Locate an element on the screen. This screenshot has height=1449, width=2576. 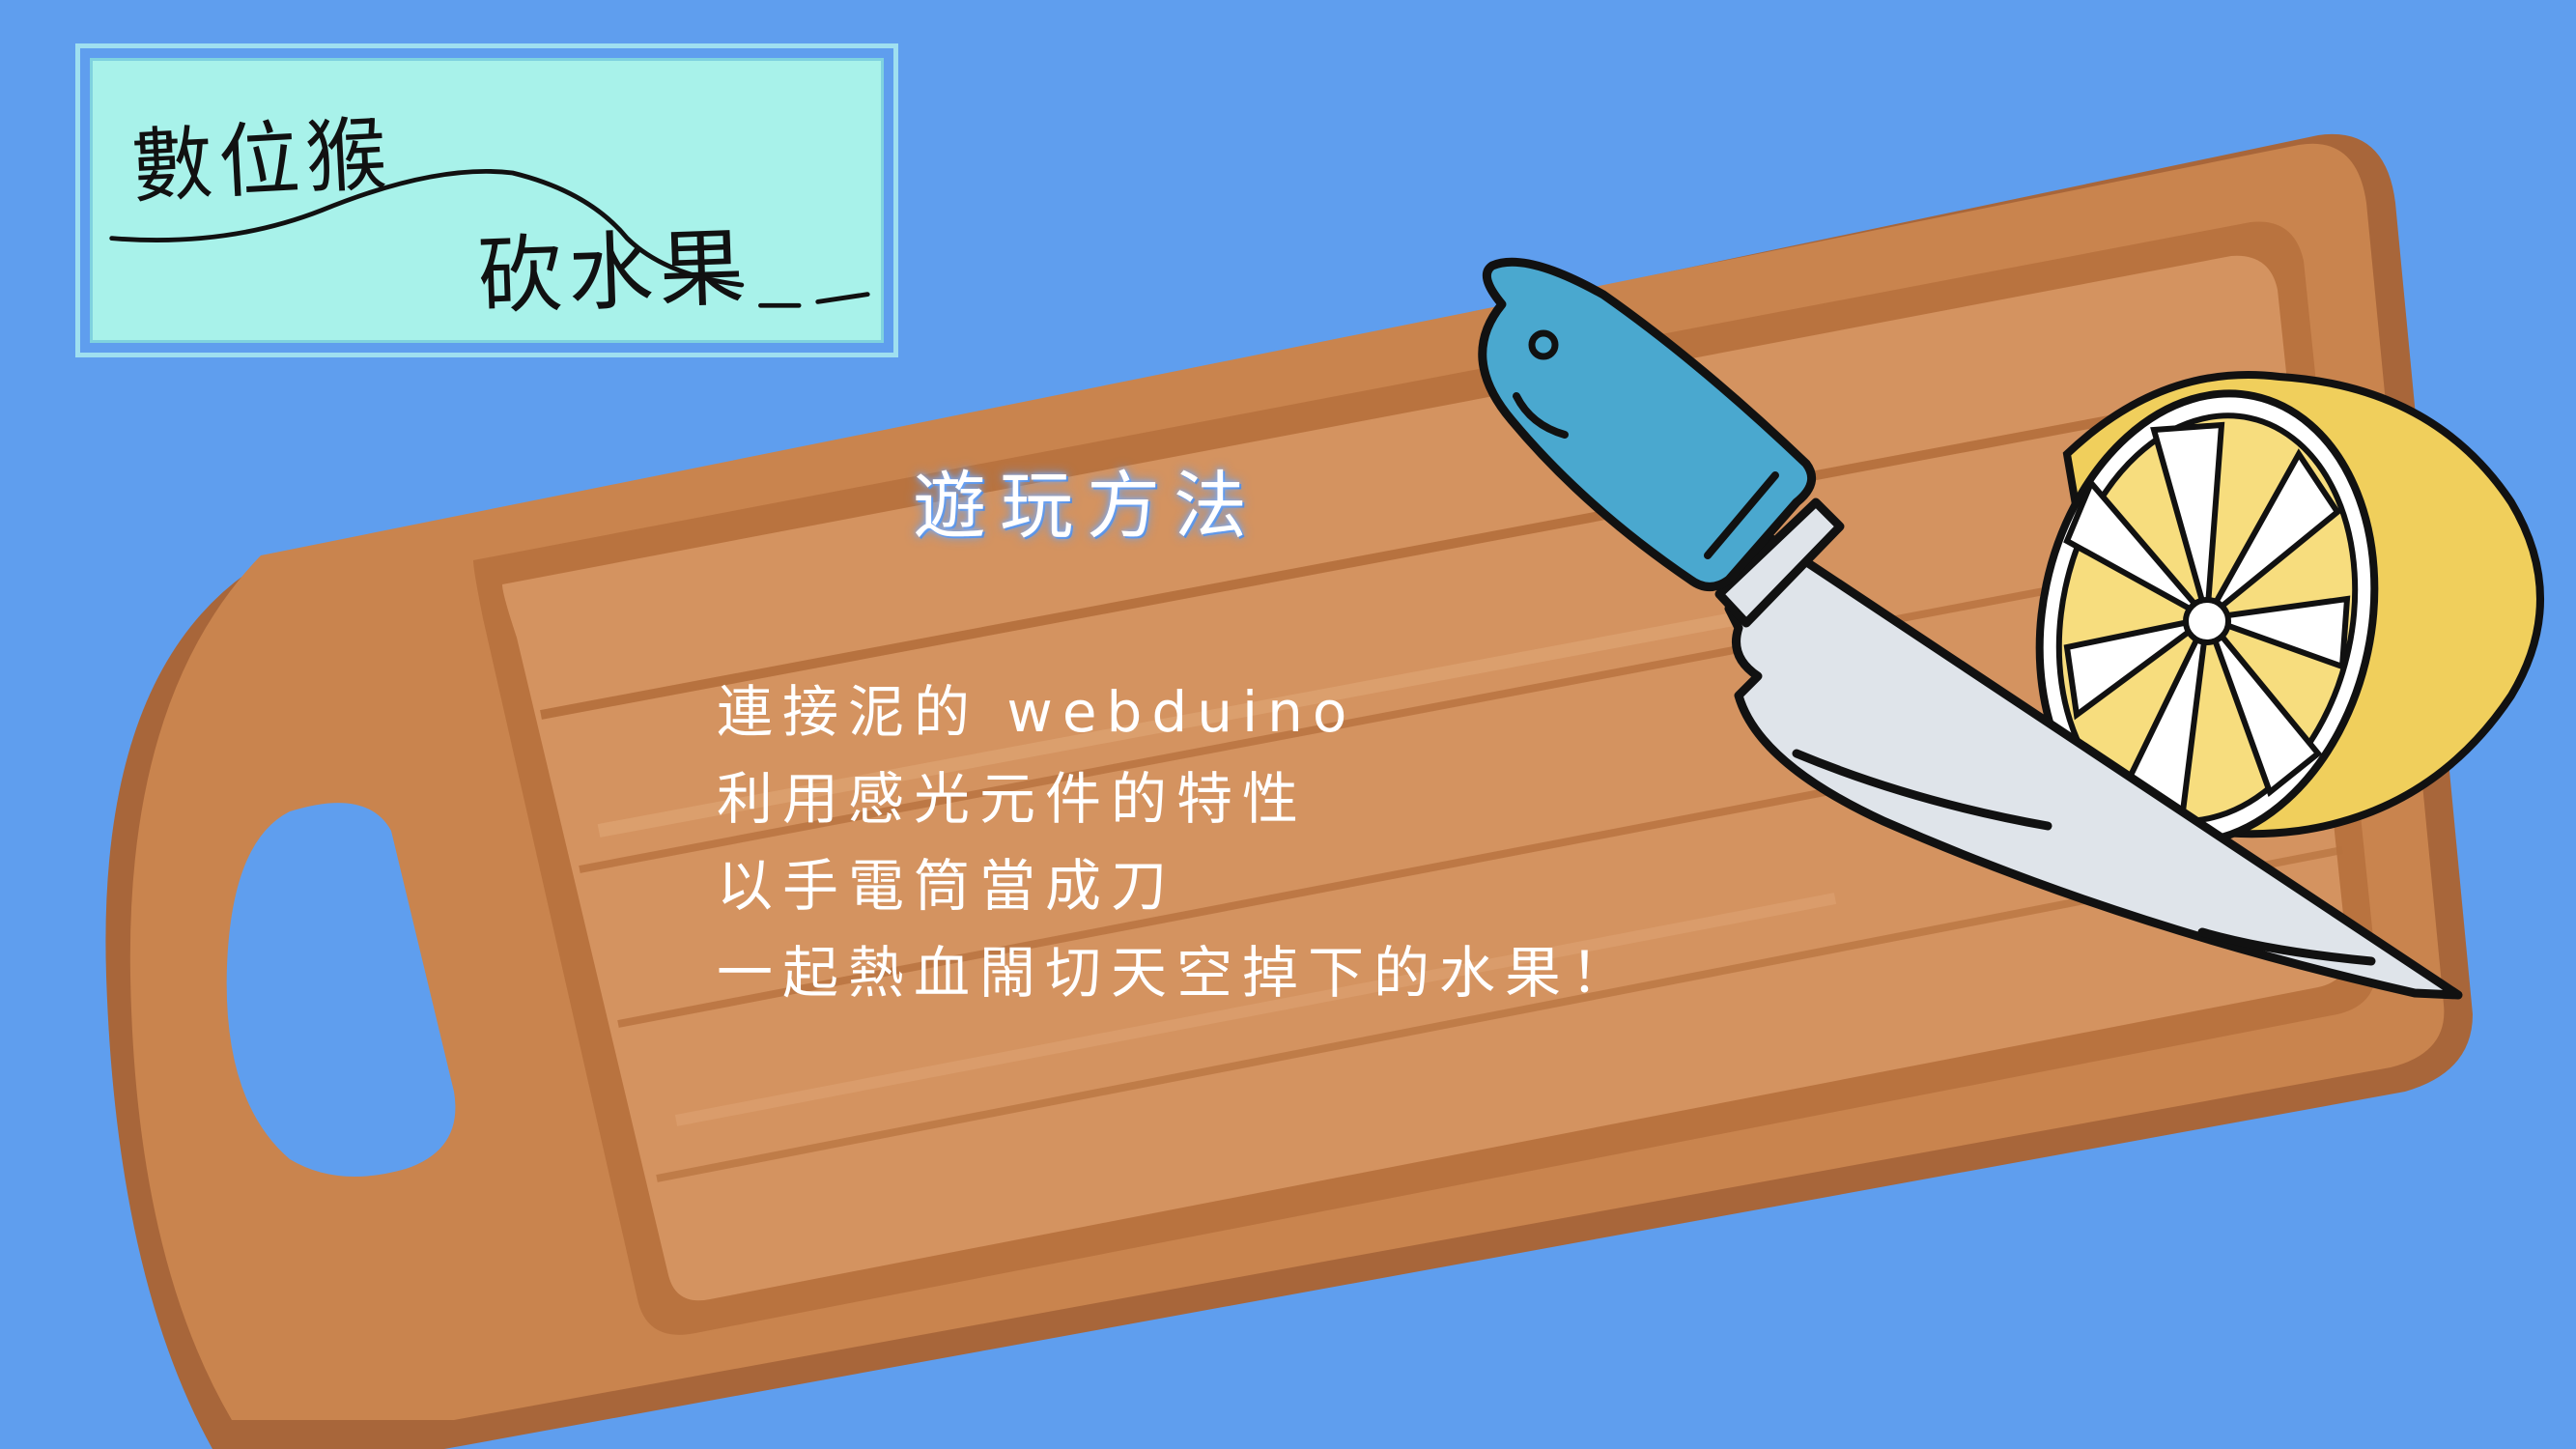
logo-panel: 數位猴 砍水果 is located at coordinates (487, 200).